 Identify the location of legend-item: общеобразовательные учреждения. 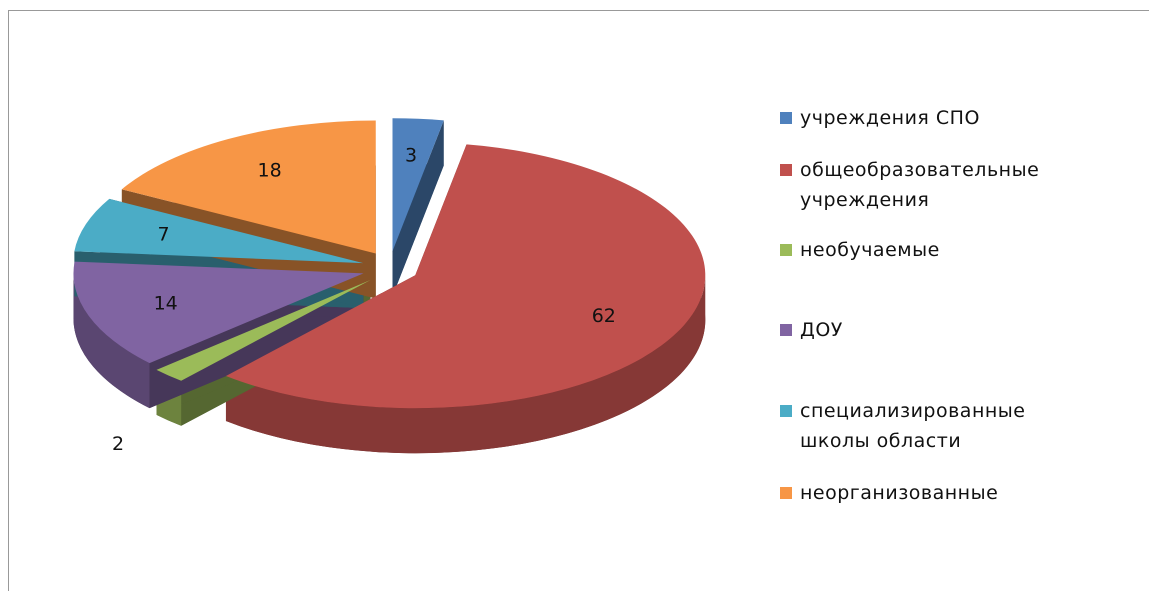
(960, 185).